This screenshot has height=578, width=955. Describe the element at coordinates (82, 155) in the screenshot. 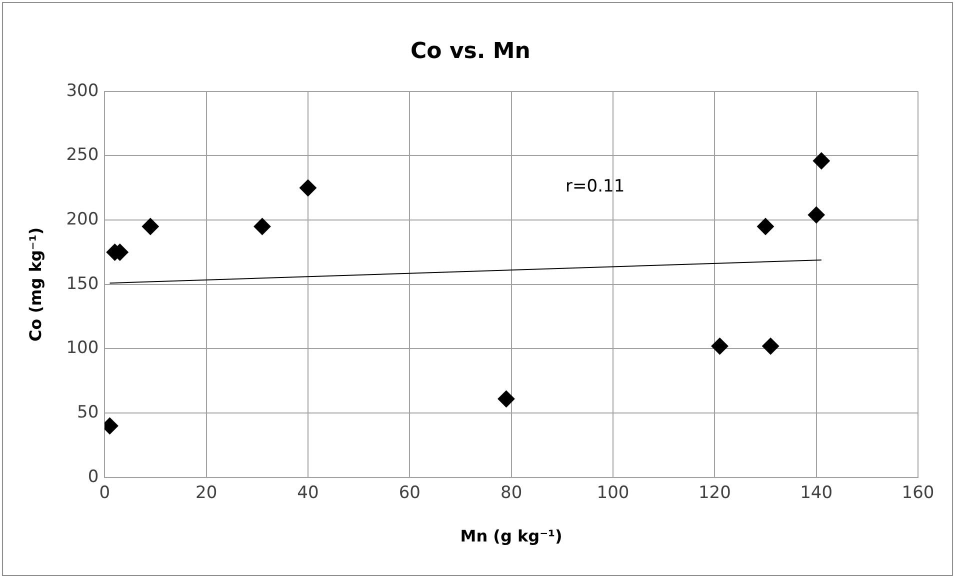

I see `y-tick-label: 250` at that location.